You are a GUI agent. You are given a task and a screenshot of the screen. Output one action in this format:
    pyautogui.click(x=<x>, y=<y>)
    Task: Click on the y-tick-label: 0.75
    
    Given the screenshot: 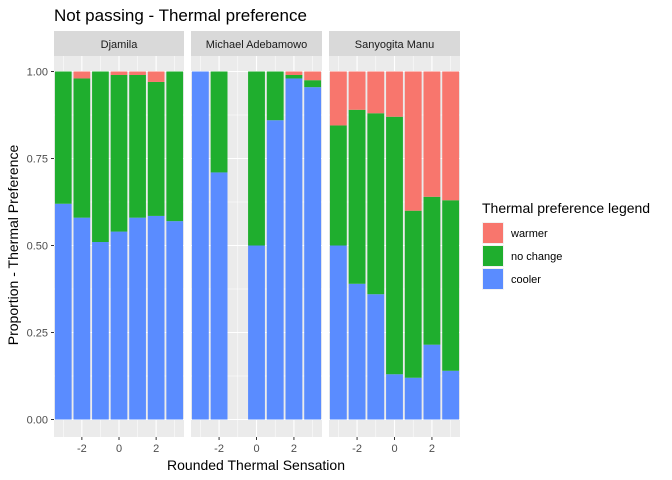 What is the action you would take?
    pyautogui.click(x=37, y=160)
    